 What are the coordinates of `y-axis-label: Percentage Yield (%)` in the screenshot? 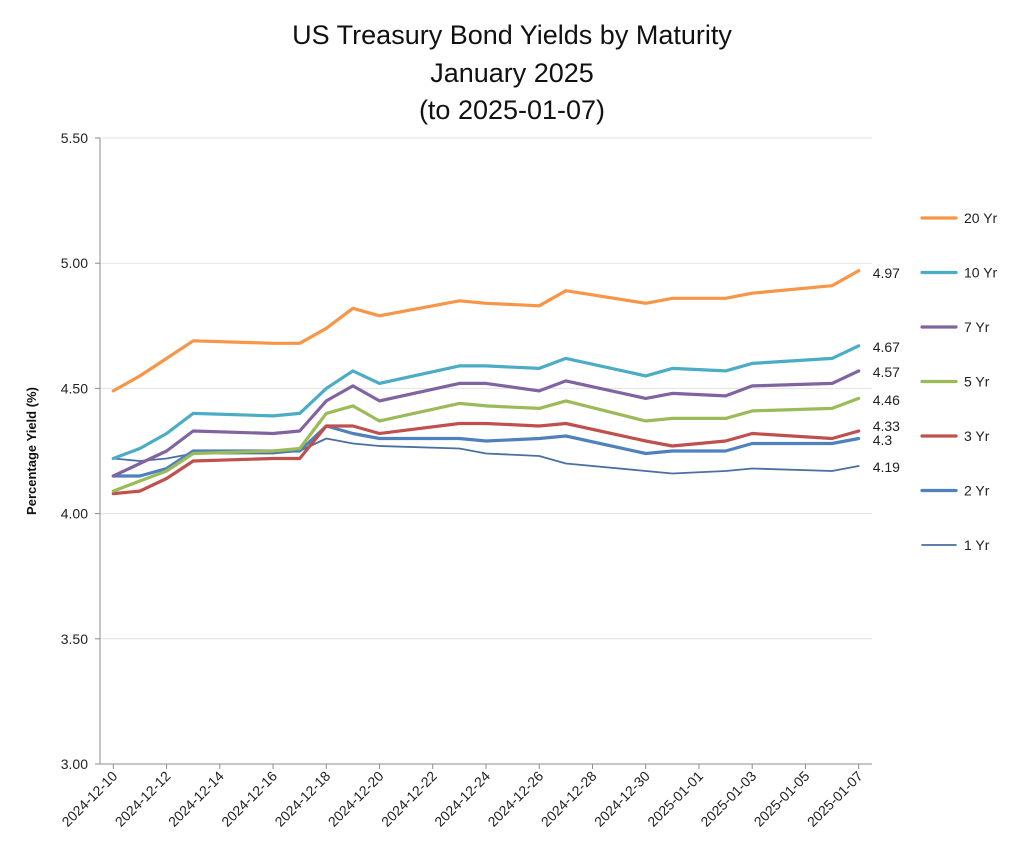 It's located at (31, 451).